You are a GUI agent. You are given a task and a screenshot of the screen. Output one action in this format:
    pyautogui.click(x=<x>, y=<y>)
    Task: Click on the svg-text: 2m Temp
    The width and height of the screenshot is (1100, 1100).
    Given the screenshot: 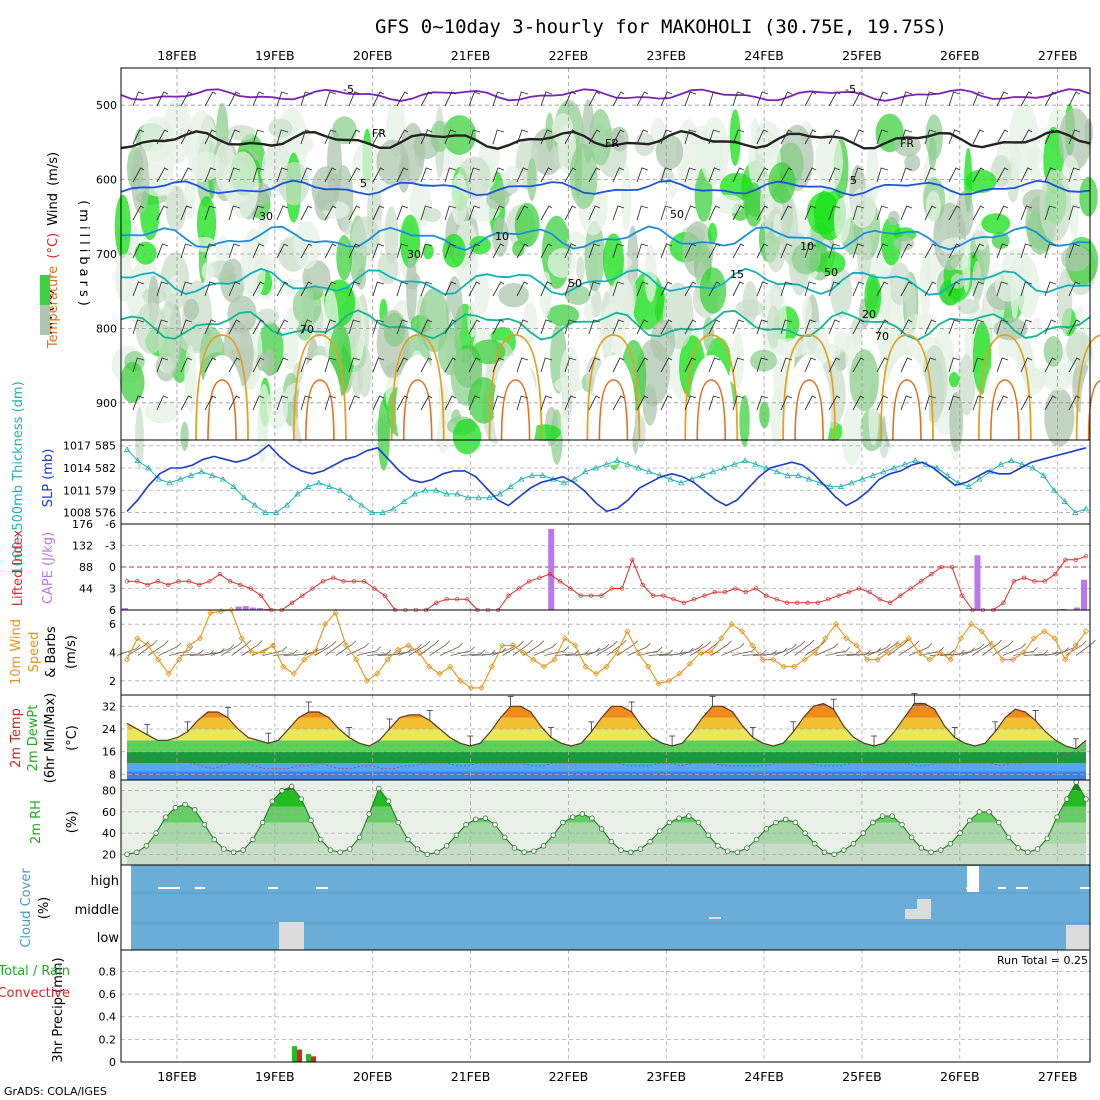 What is the action you would take?
    pyautogui.click(x=16, y=738)
    